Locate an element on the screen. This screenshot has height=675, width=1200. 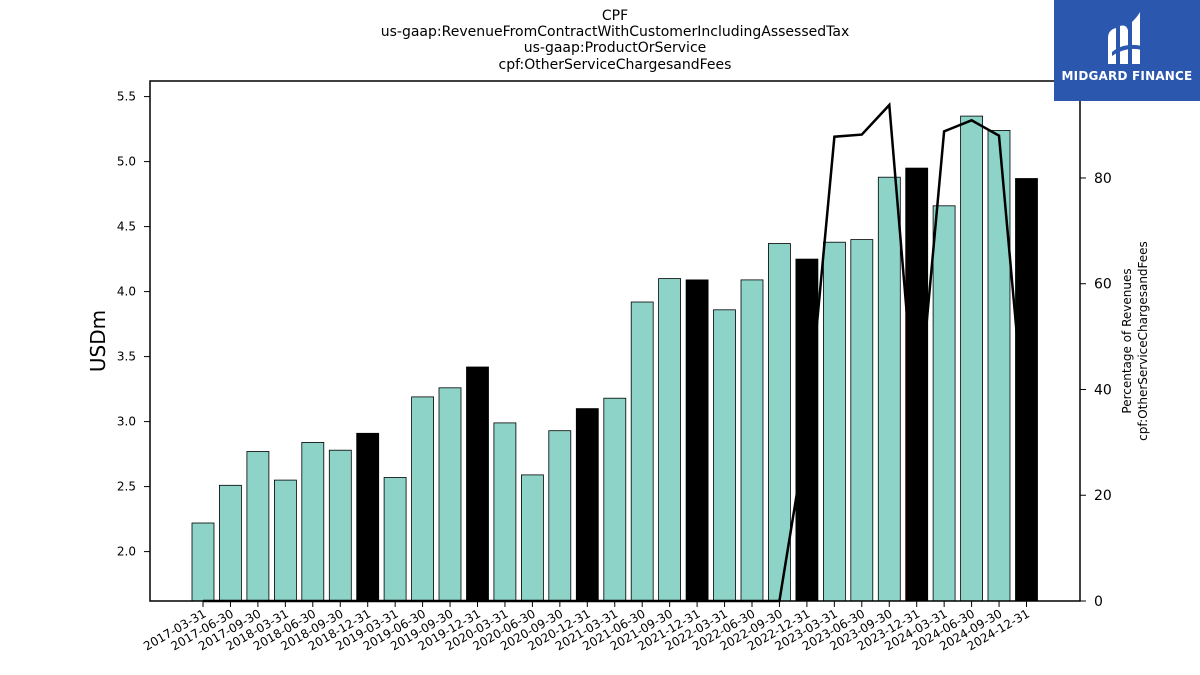
midgard-logo-icon is located at coordinates (1125, 38).